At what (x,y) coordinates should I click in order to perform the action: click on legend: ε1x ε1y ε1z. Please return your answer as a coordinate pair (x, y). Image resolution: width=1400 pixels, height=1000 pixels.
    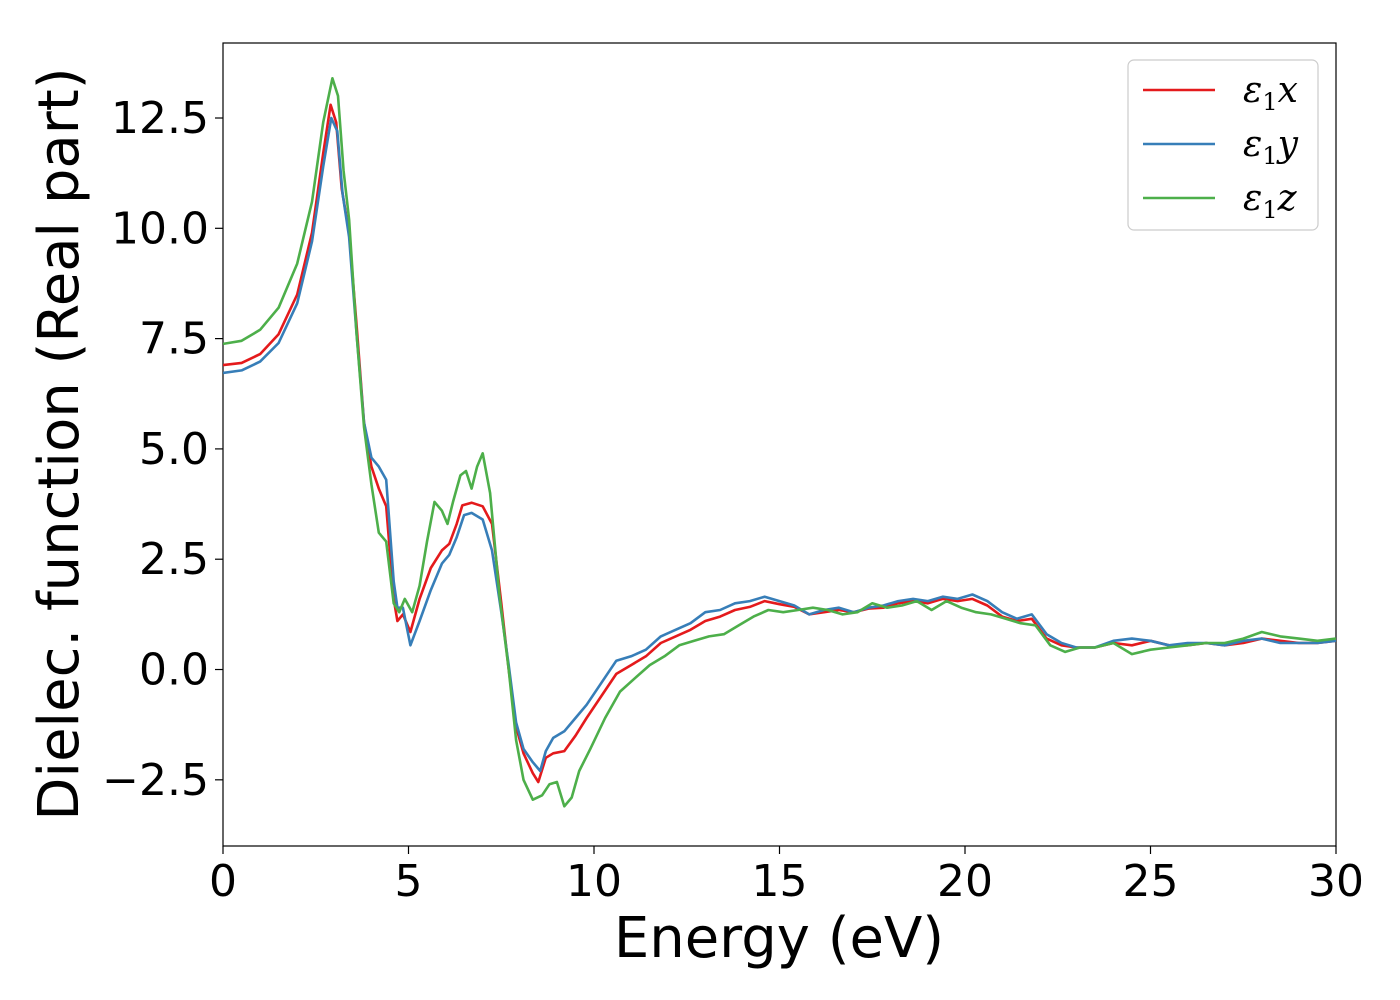
    Looking at the image, I should click on (1223, 145).